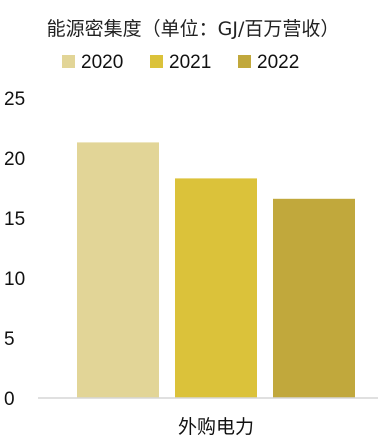 This screenshot has height=443, width=387. Describe the element at coordinates (244, 61) in the screenshot. I see `legend-swatch-2022` at that location.